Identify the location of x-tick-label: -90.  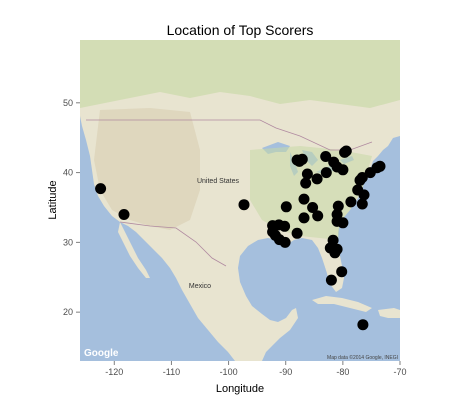
(285, 372).